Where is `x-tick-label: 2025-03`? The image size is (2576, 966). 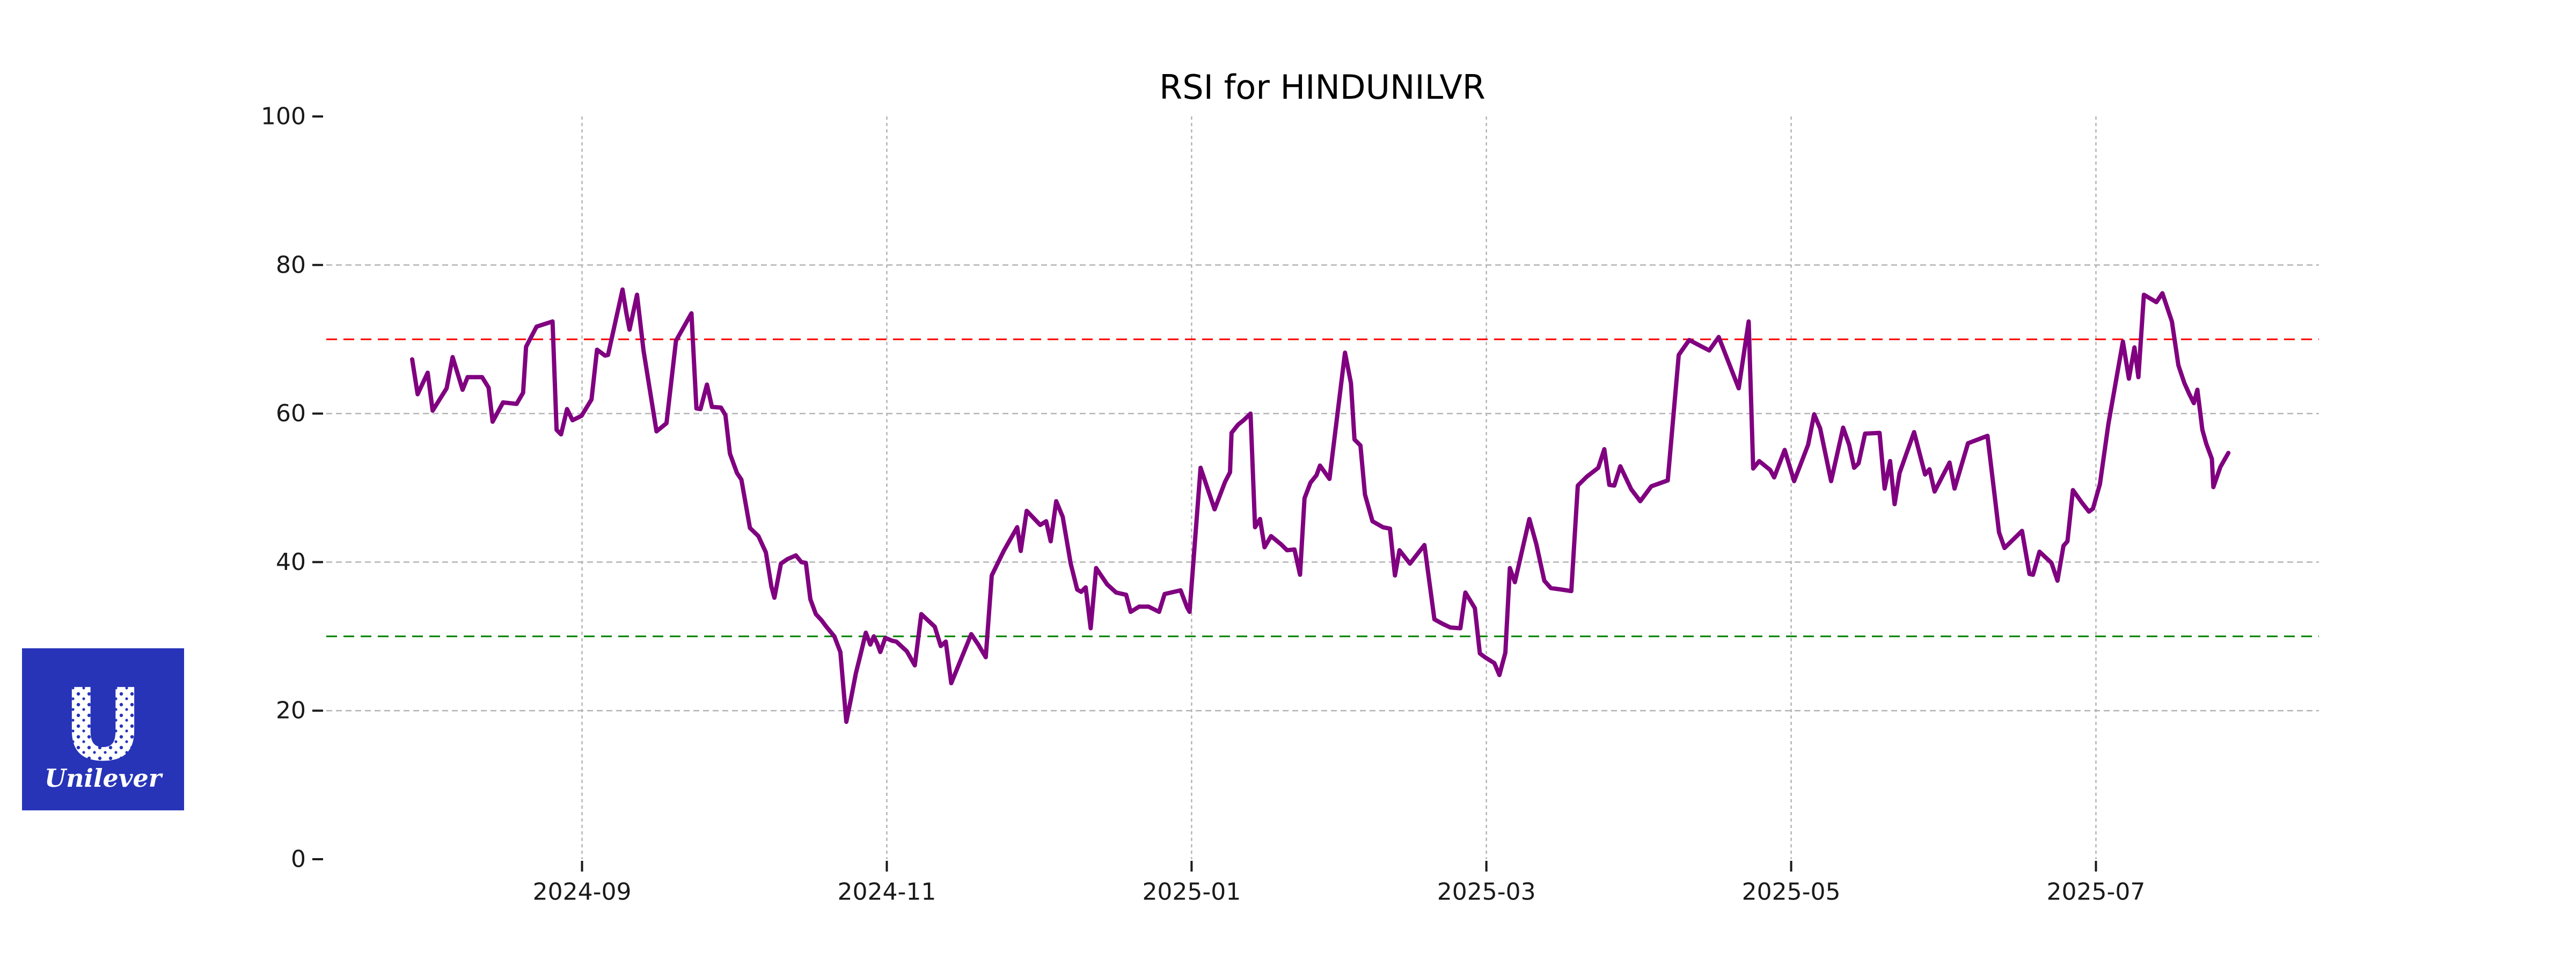
x-tick-label: 2025-03 is located at coordinates (1486, 892).